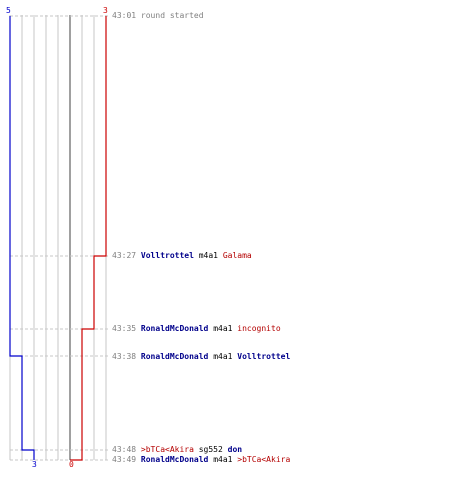 The image size is (450, 500). Describe the element at coordinates (167, 255) in the screenshot. I see `killer-name: Volltrottel` at that location.